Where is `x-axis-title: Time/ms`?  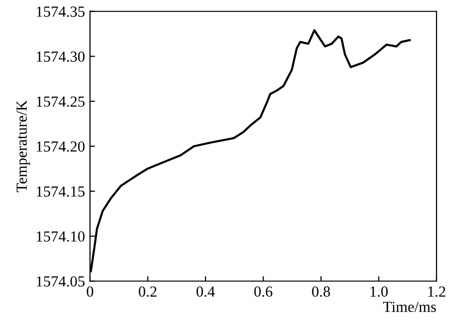 x-axis-title: Time/ms is located at coordinates (409, 307).